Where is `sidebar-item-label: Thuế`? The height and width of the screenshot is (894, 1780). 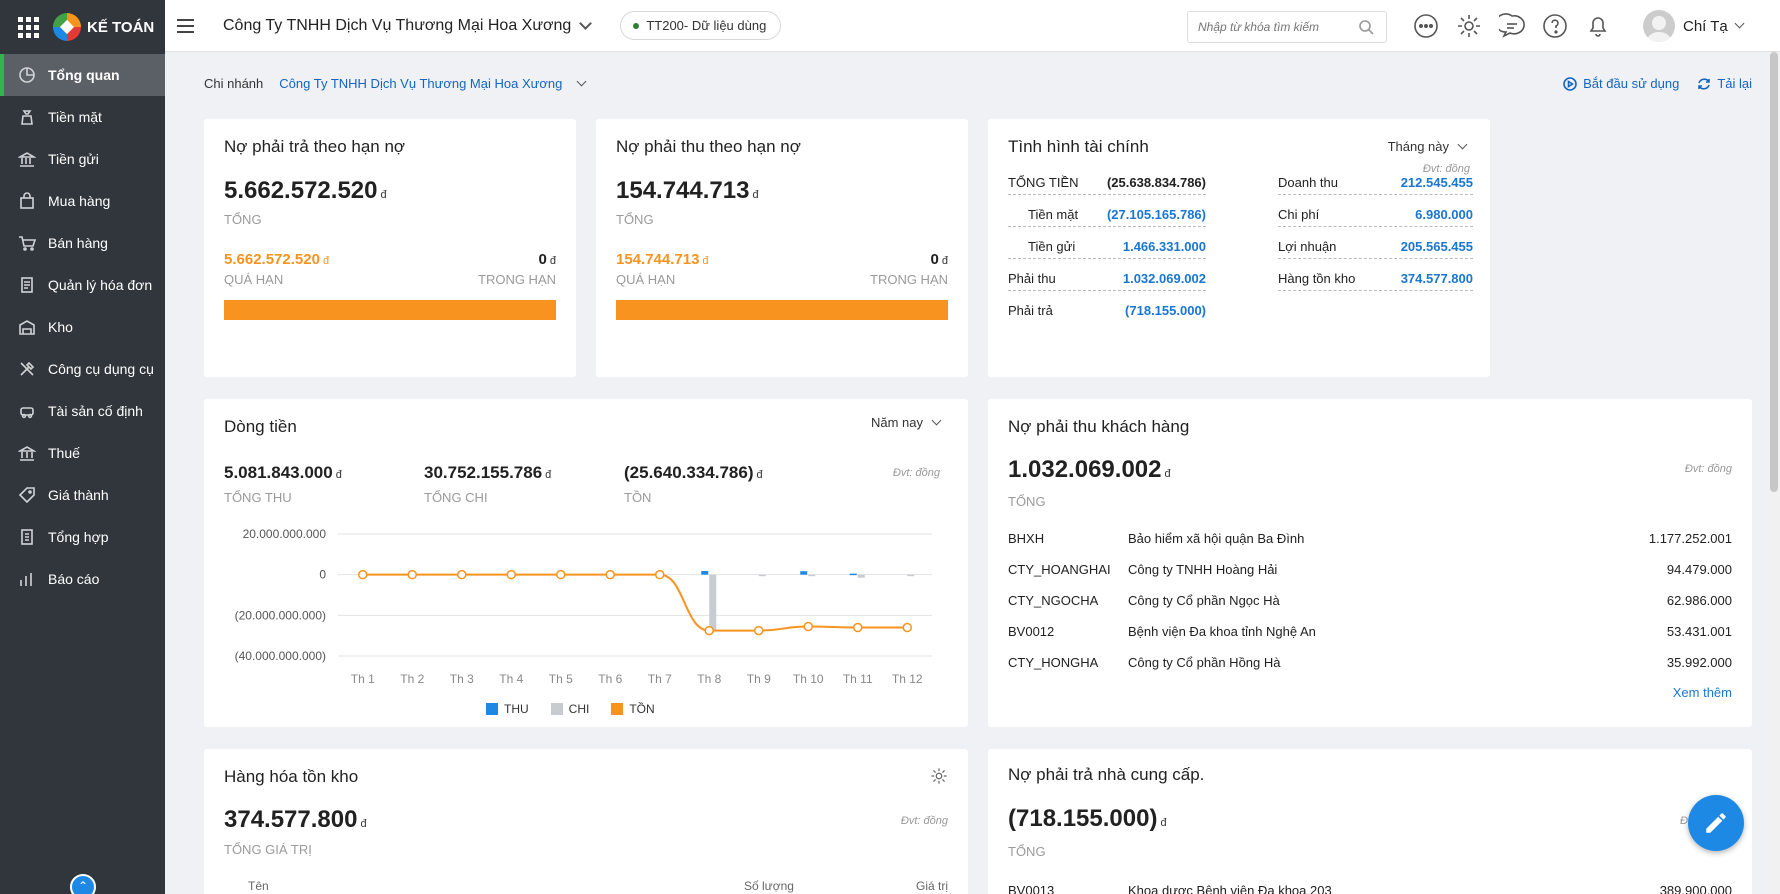 sidebar-item-label: Thuế is located at coordinates (64, 453).